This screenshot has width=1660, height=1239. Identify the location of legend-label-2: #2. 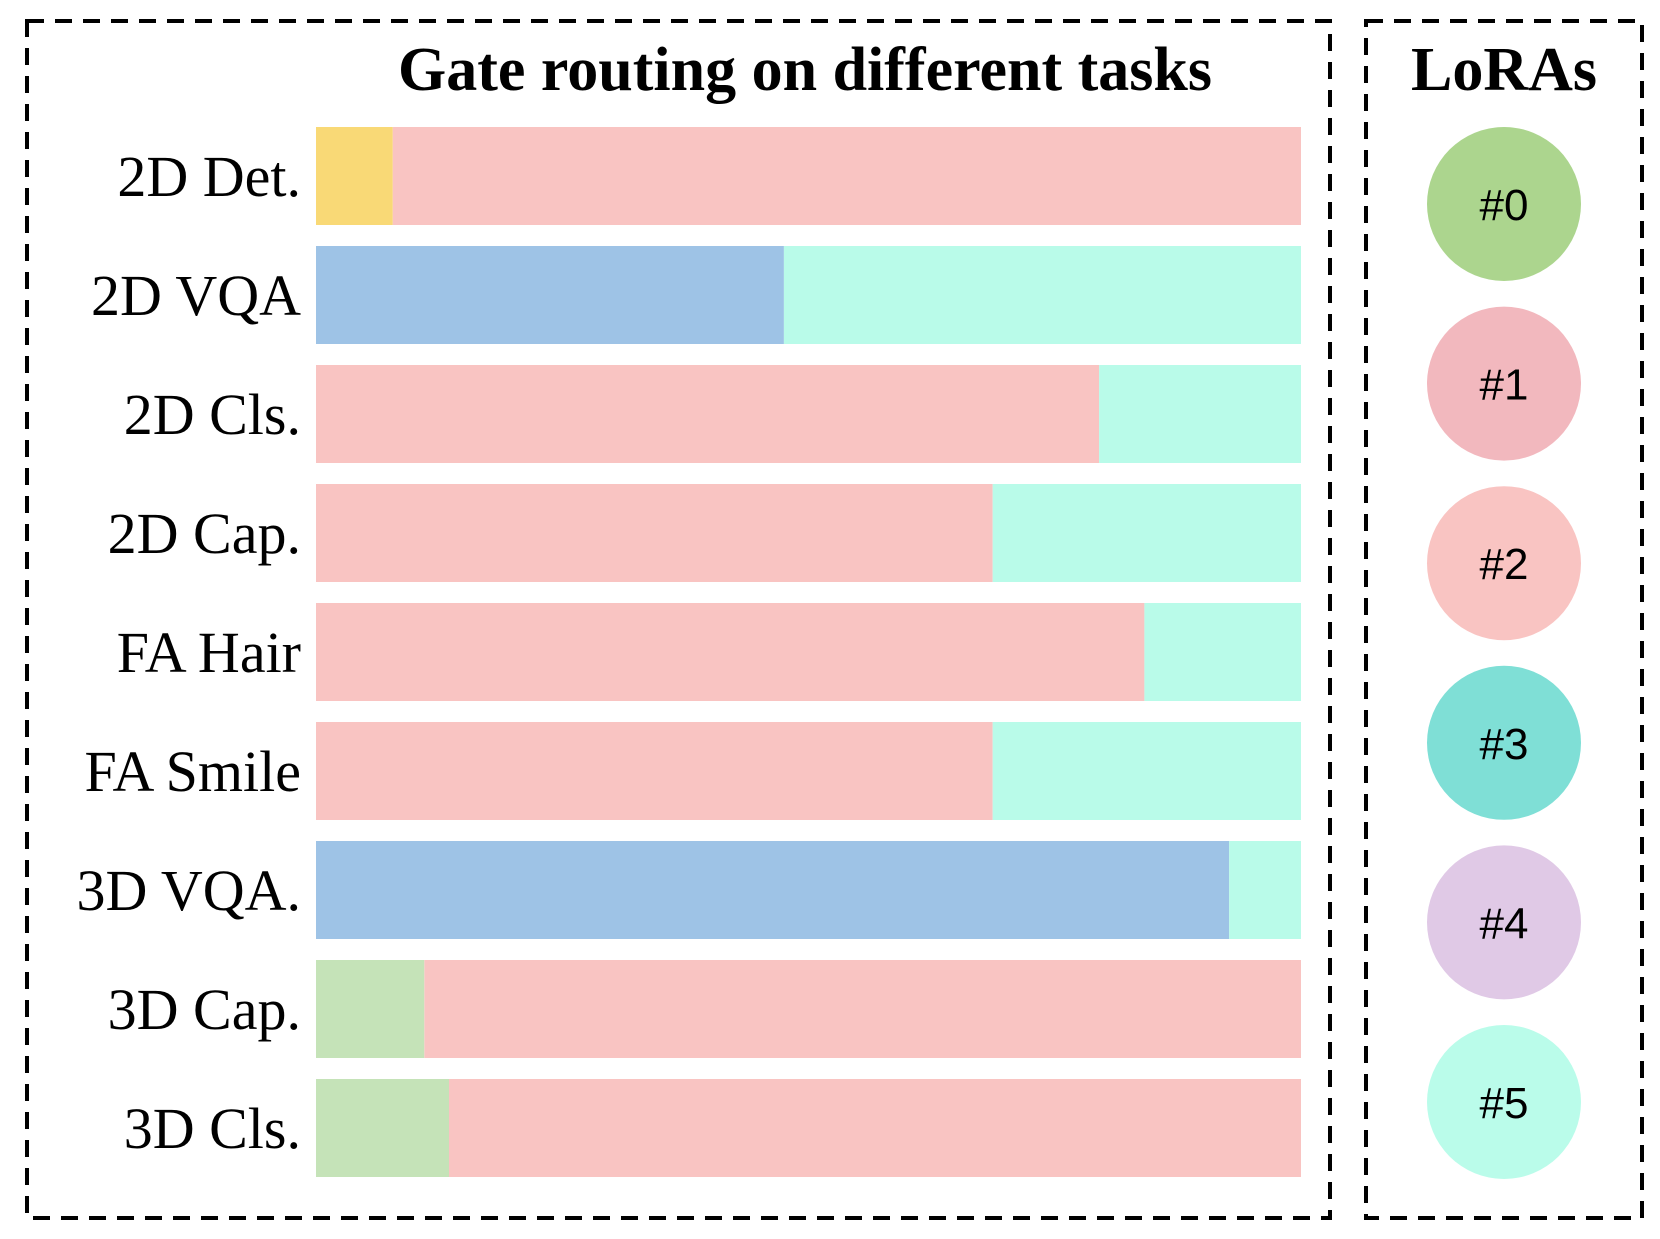
(1504, 564).